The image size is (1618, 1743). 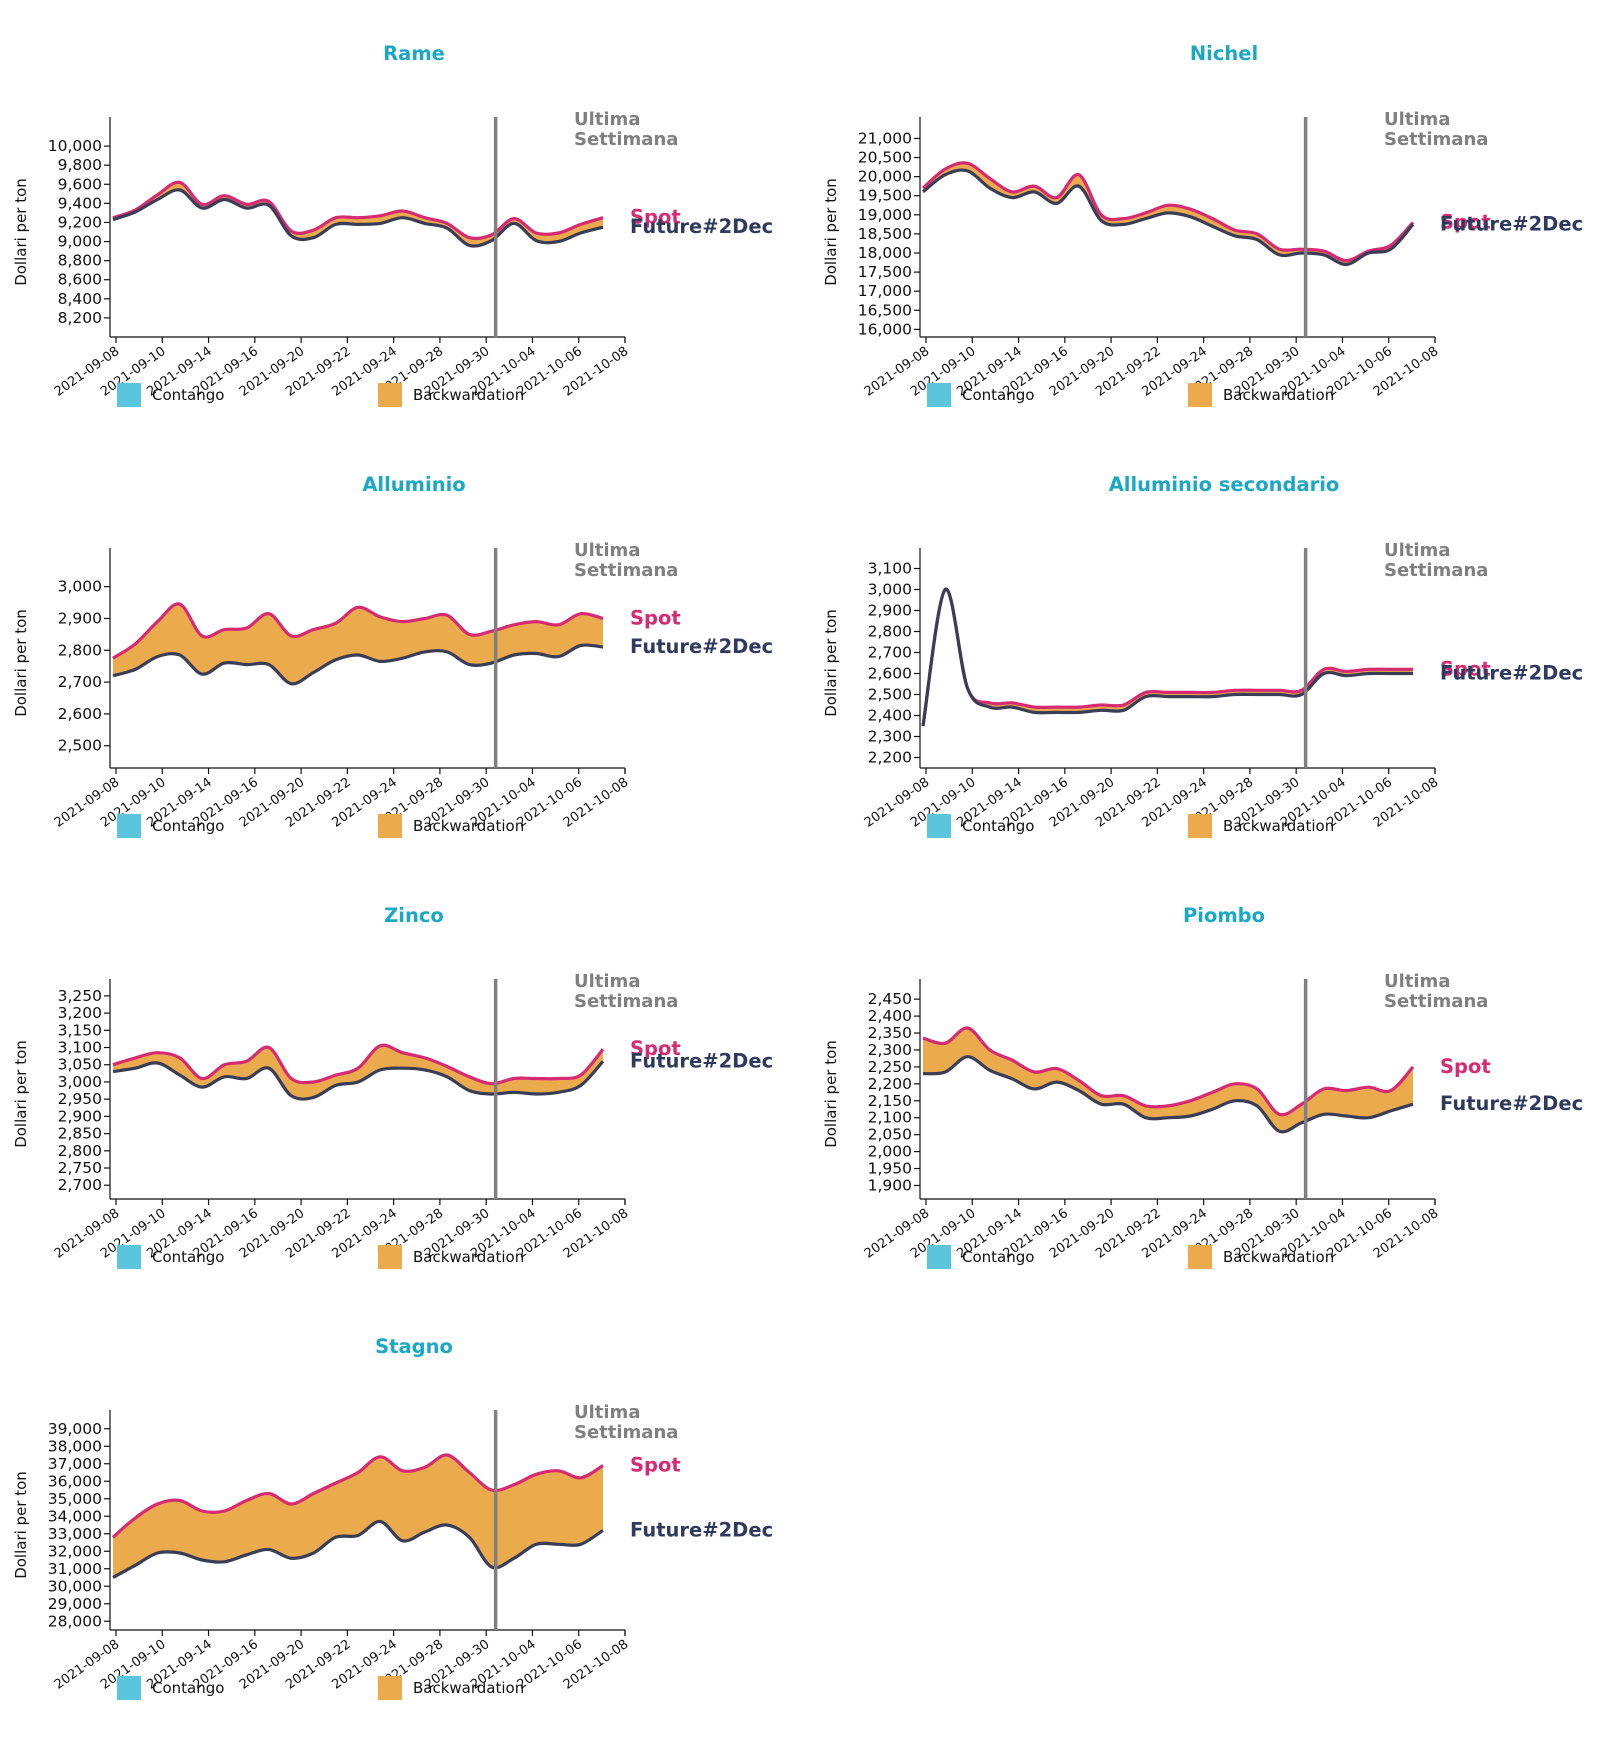 What do you see at coordinates (80, 242) in the screenshot?
I see `y-tick-label: 9,000` at bounding box center [80, 242].